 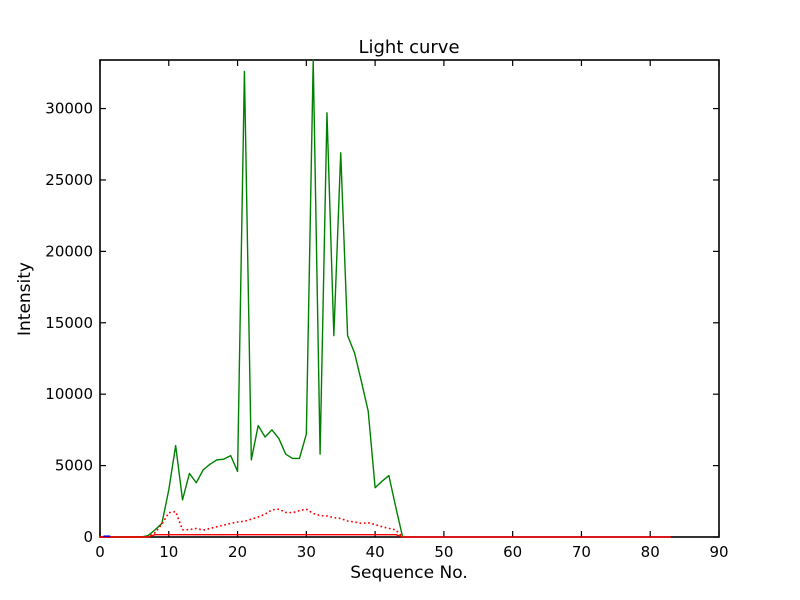 What do you see at coordinates (408, 47) in the screenshot?
I see `chart-title: Light curve` at bounding box center [408, 47].